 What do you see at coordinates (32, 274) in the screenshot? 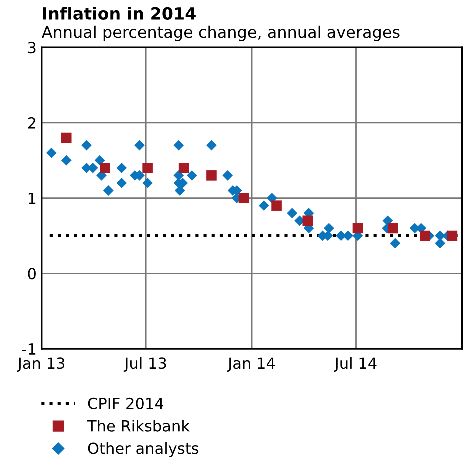
I see `y-tick-label: 0` at bounding box center [32, 274].